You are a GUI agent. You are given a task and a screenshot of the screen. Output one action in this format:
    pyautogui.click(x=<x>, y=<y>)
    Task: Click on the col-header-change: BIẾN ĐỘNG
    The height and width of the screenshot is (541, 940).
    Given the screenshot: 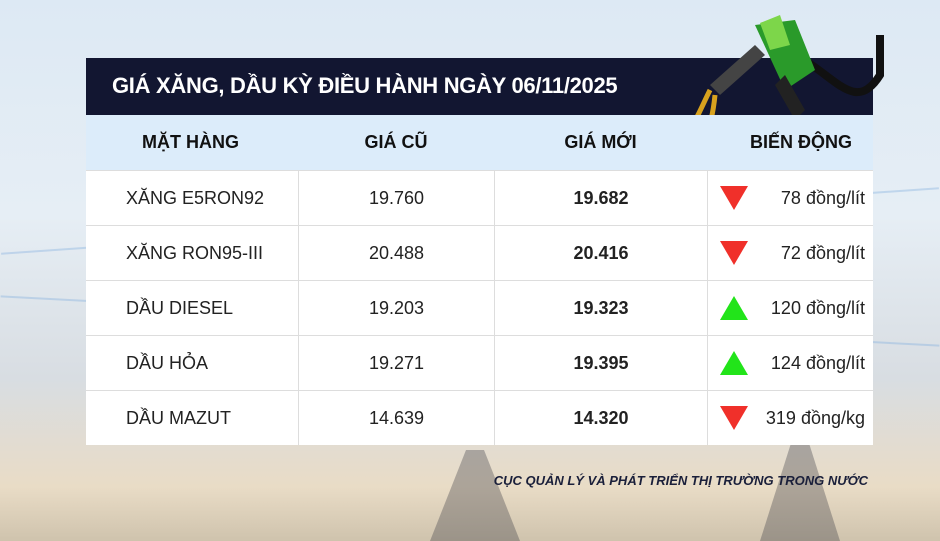 What is the action you would take?
    pyautogui.click(x=800, y=142)
    